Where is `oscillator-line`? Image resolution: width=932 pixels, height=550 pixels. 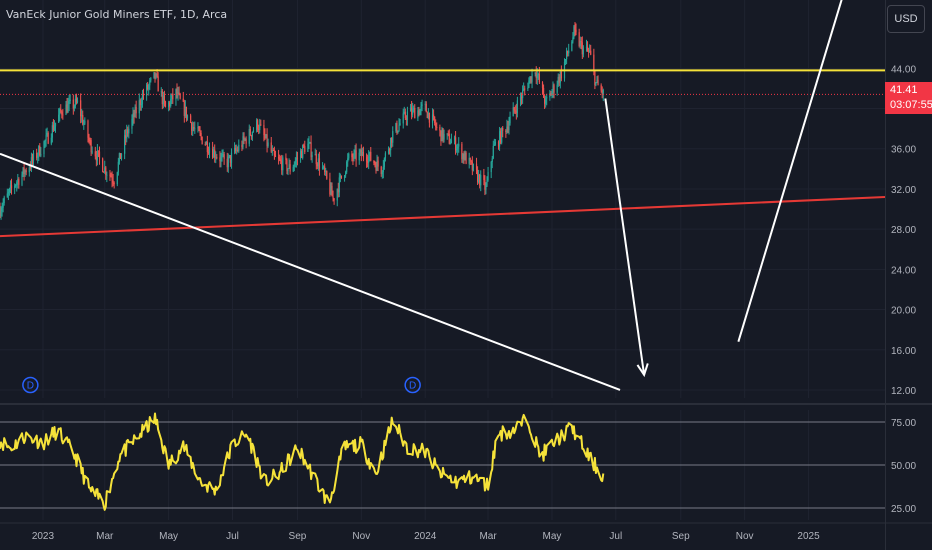
oscillator-line is located at coordinates (302, 461).